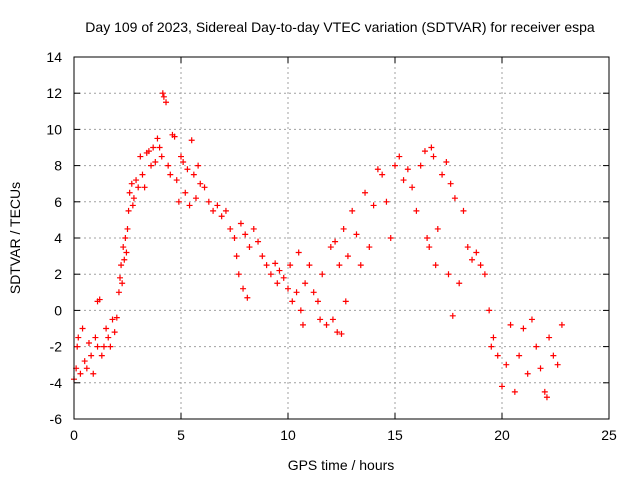 The height and width of the screenshot is (480, 640). I want to click on y-tick-label: 12, so click(54, 93).